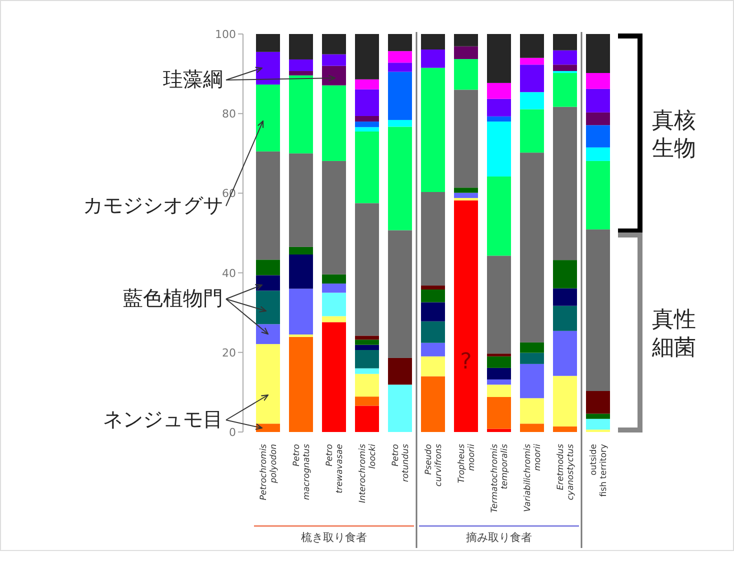 This screenshot has width=734, height=563. I want to click on text: 真核生物, so click(674, 135).